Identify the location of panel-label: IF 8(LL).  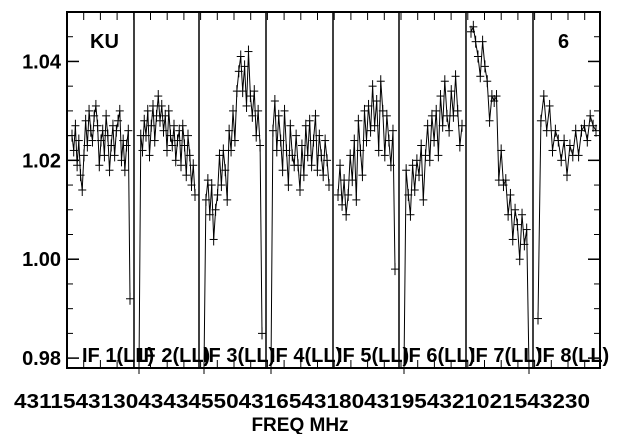
(573, 356).